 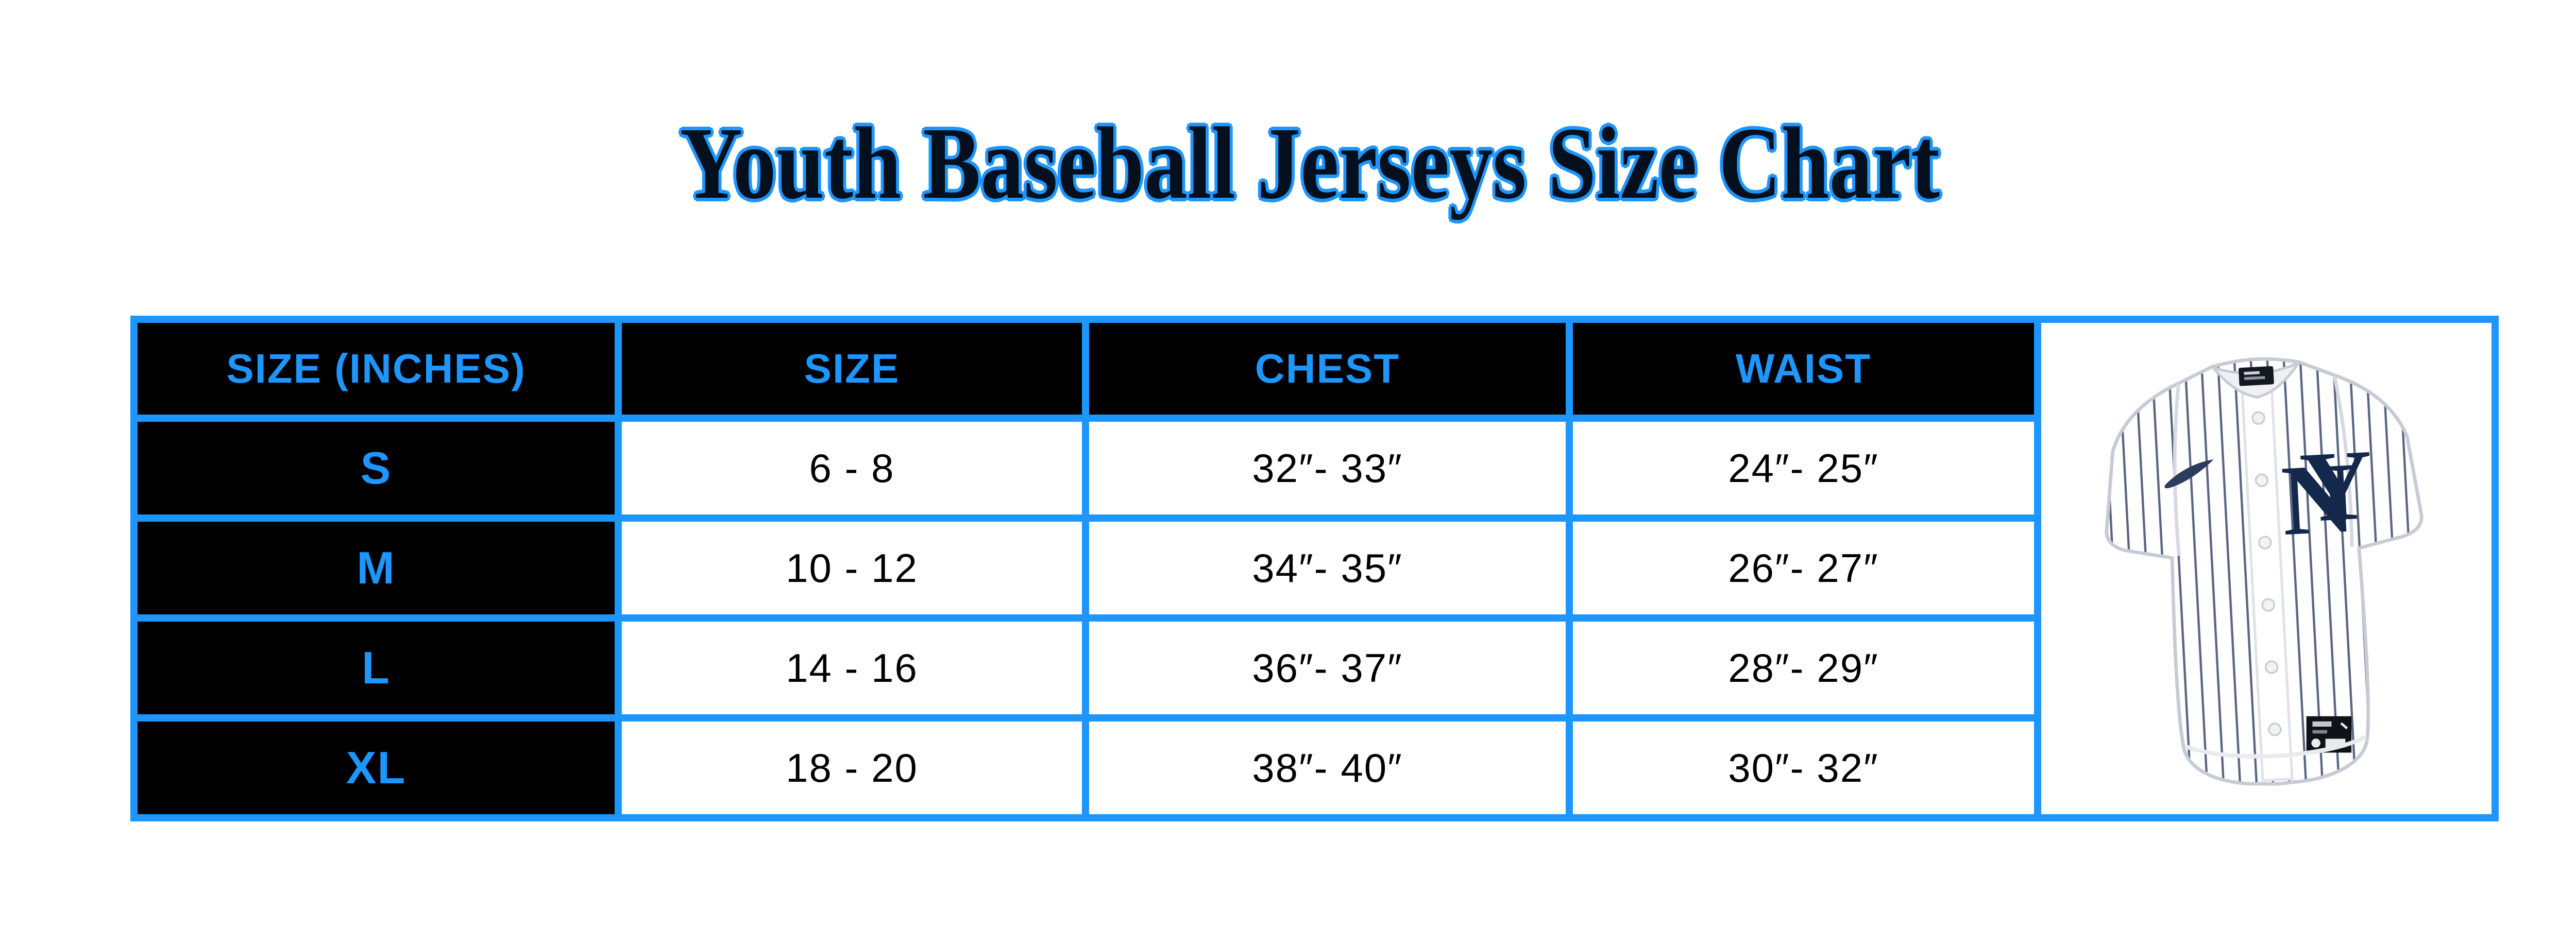 I want to click on page-title-text: Youth Baseball Jerseys Size Chart, so click(x=1310, y=164).